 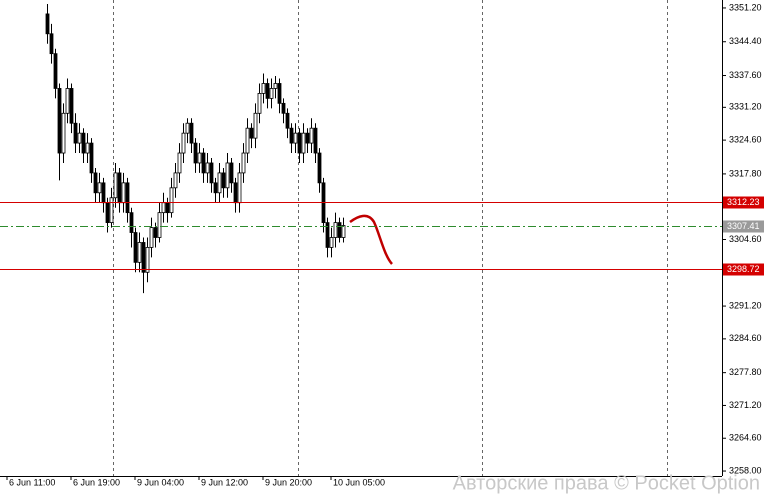 What do you see at coordinates (745, 470) in the screenshot?
I see `y-tick-label: 3258.00` at bounding box center [745, 470].